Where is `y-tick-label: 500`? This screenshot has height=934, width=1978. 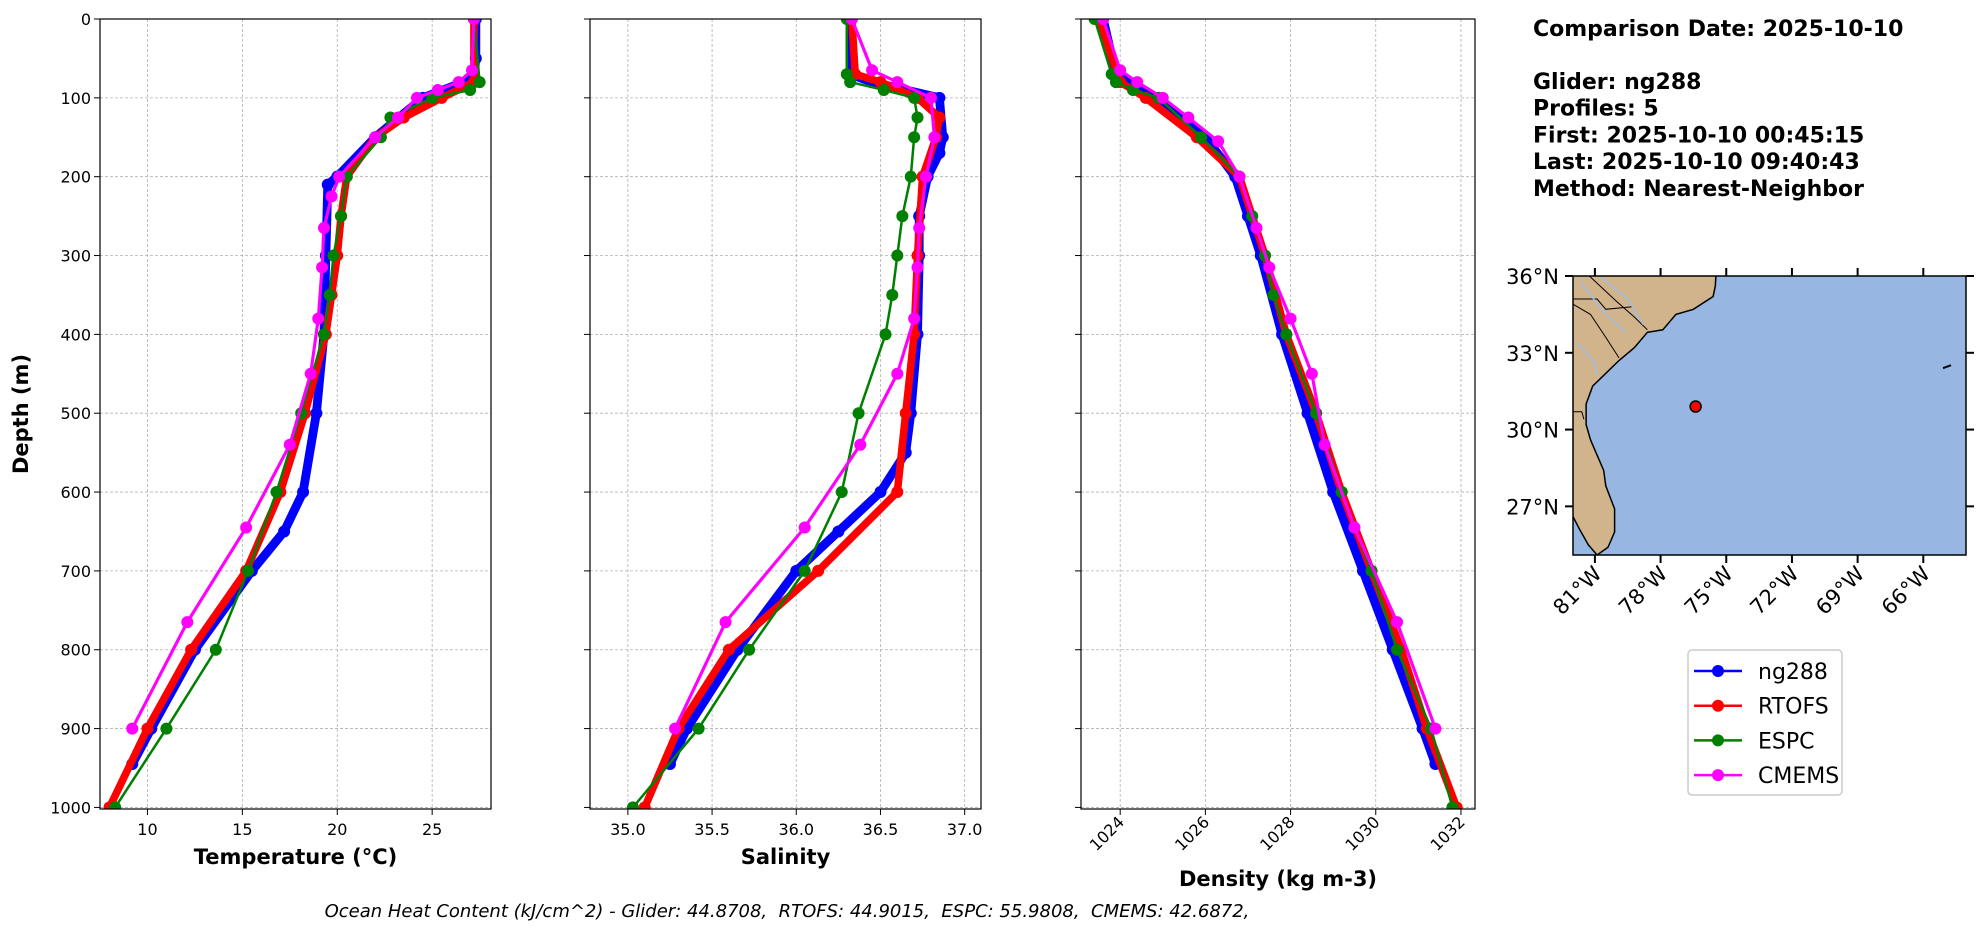
y-tick-label: 500 is located at coordinates (75, 413).